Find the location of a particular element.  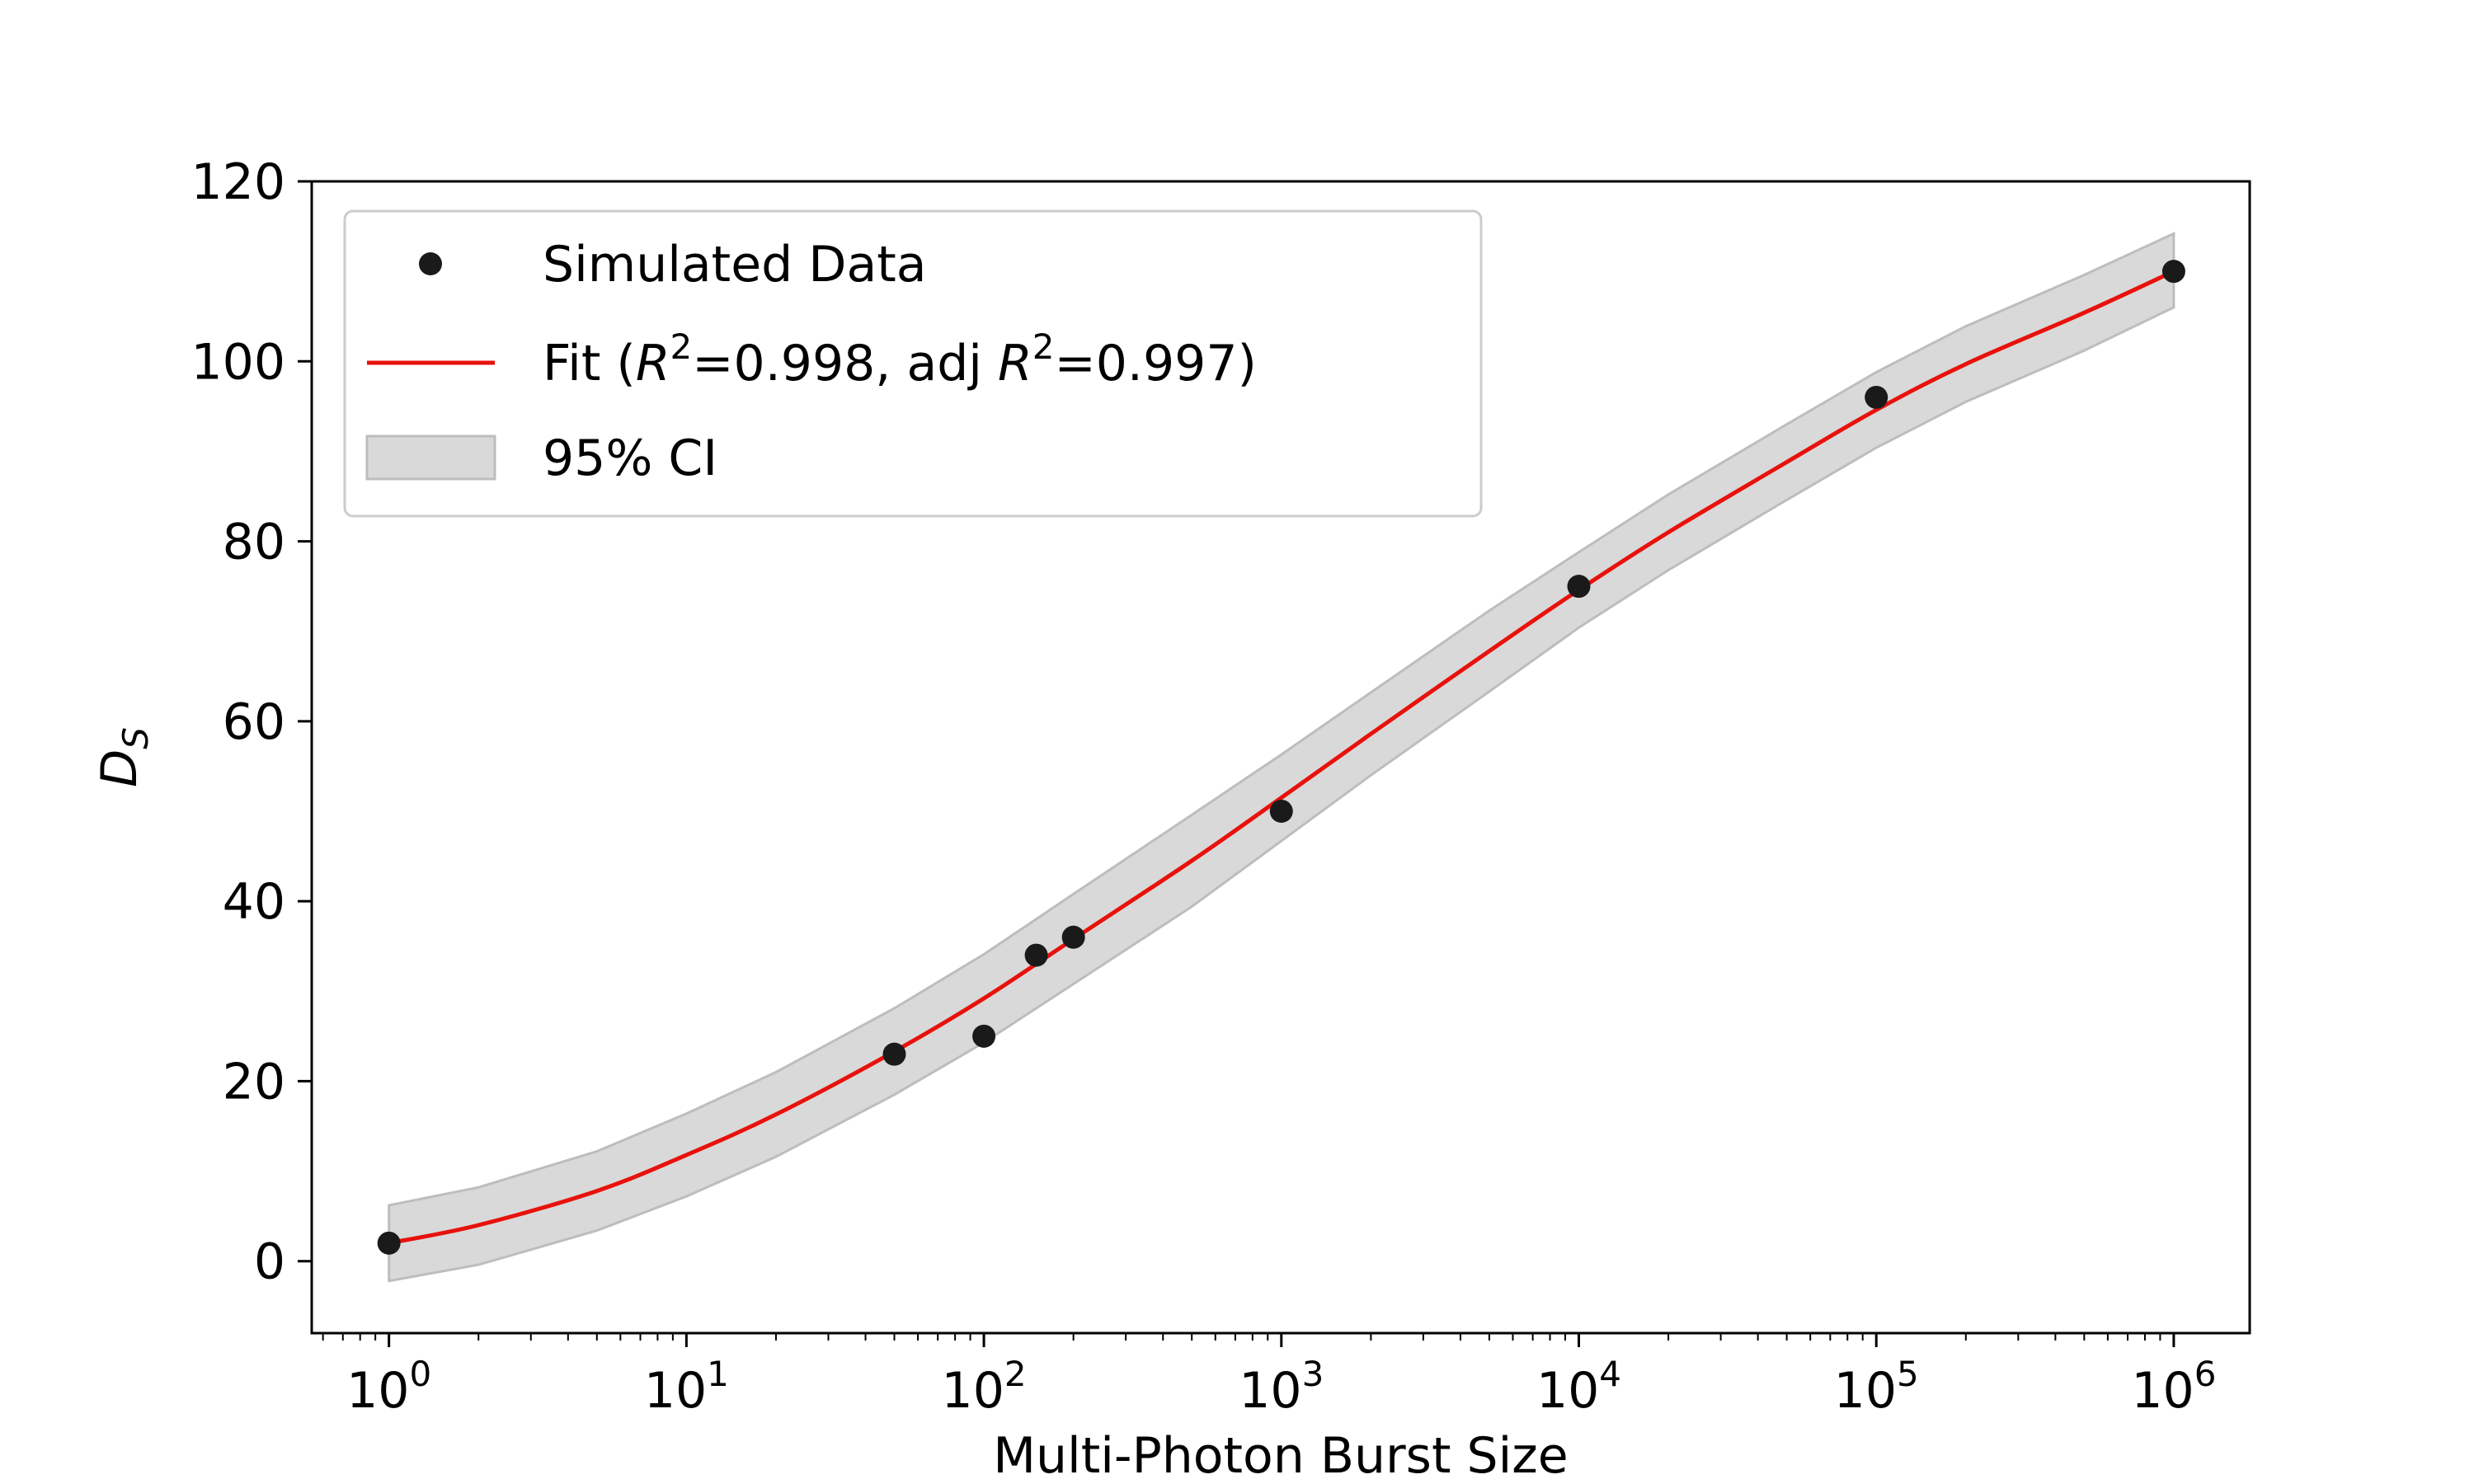

y-tick-label: 0 is located at coordinates (269, 1262).